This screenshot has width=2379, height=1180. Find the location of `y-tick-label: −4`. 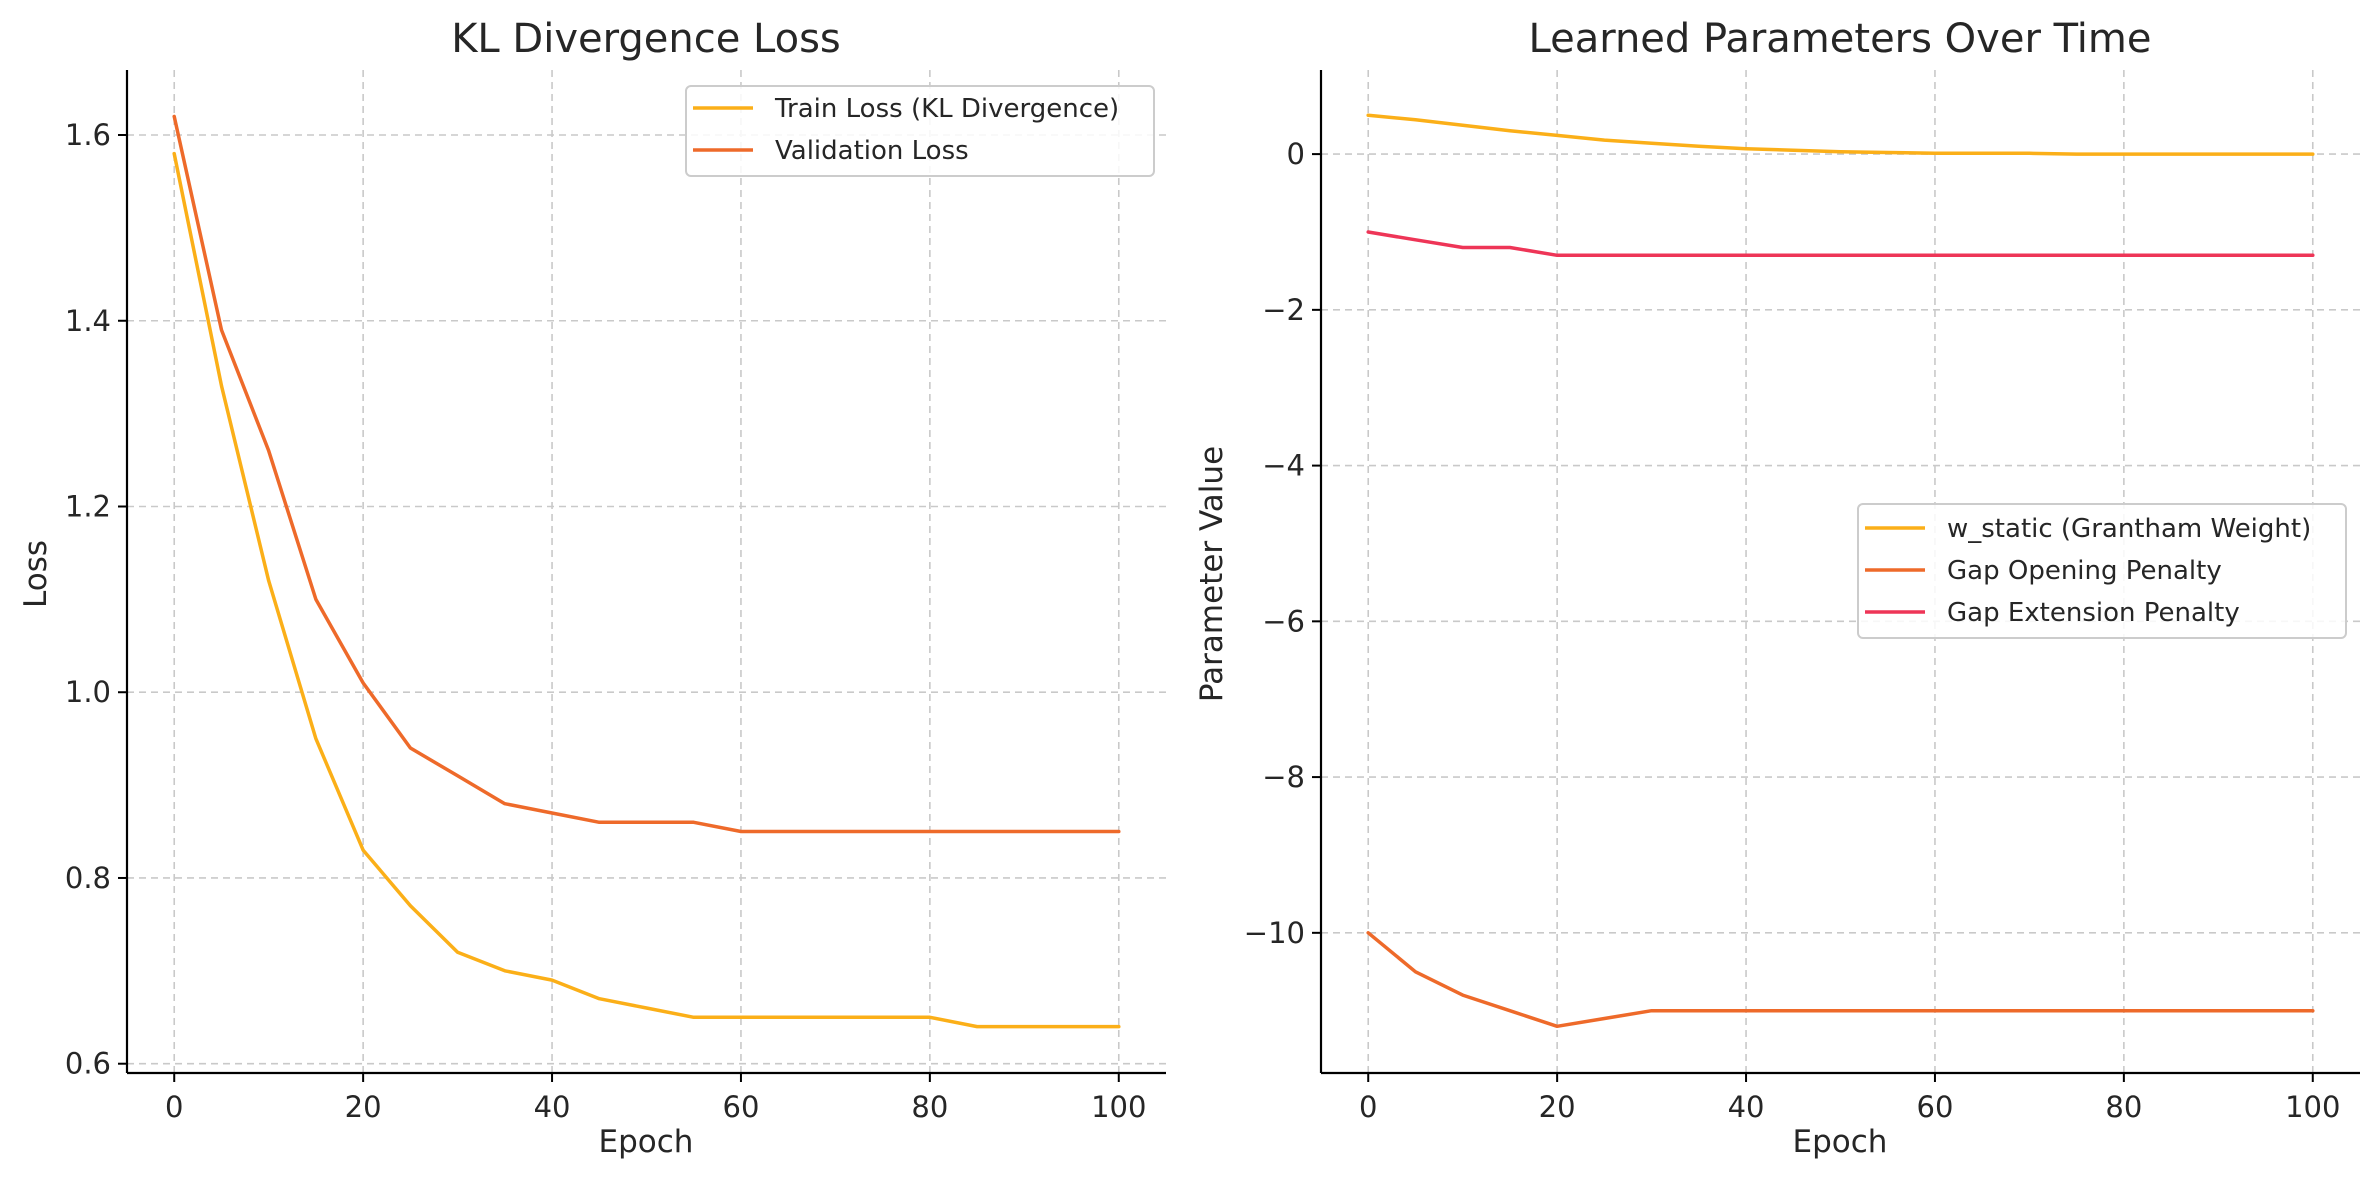

y-tick-label: −4 is located at coordinates (1283, 466).